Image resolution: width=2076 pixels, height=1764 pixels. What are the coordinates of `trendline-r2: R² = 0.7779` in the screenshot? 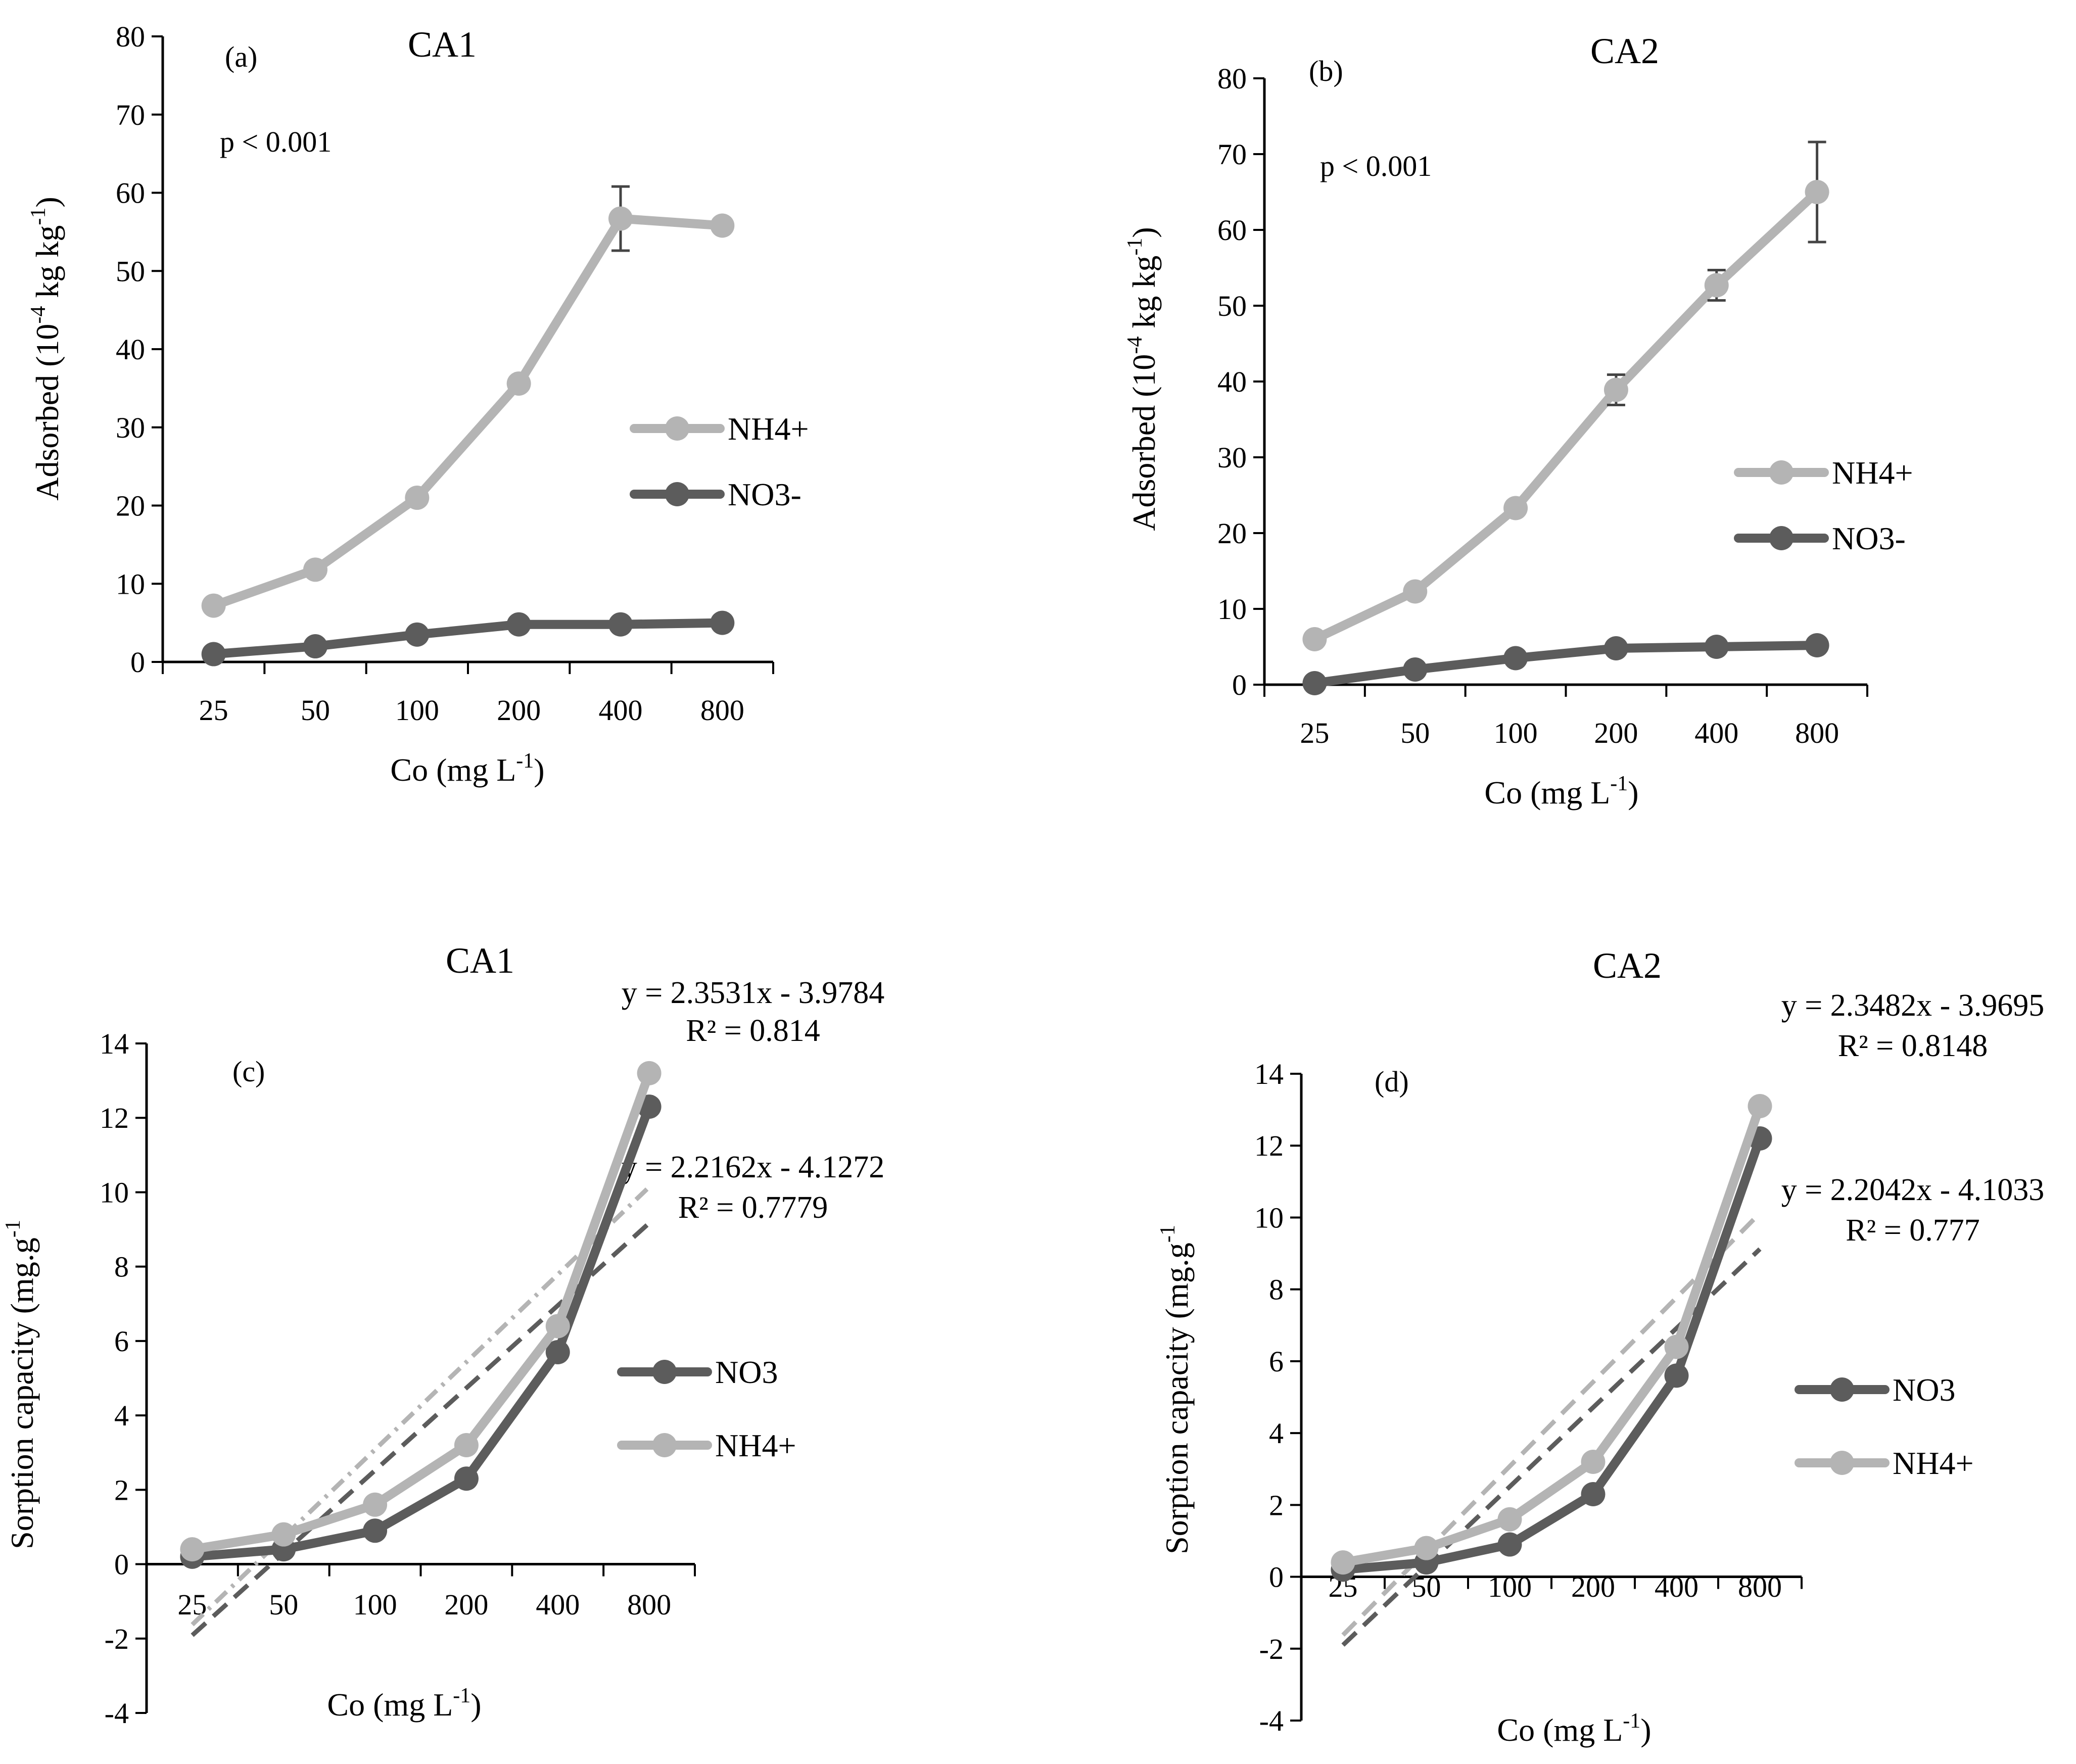 It's located at (753, 1208).